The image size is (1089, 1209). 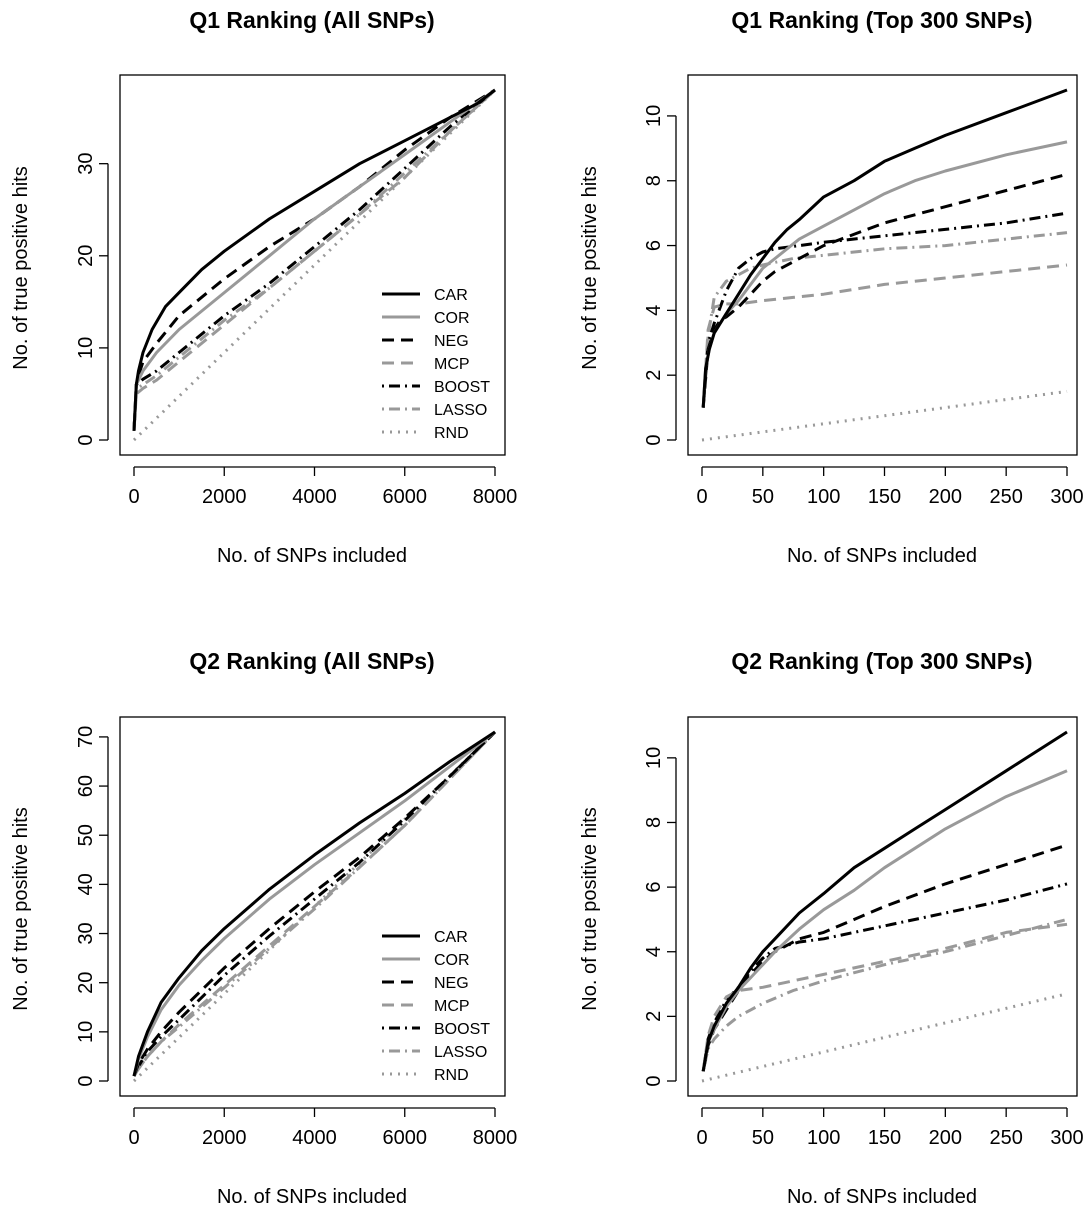 What do you see at coordinates (86, 737) in the screenshot?
I see `y-tick-label: 70` at bounding box center [86, 737].